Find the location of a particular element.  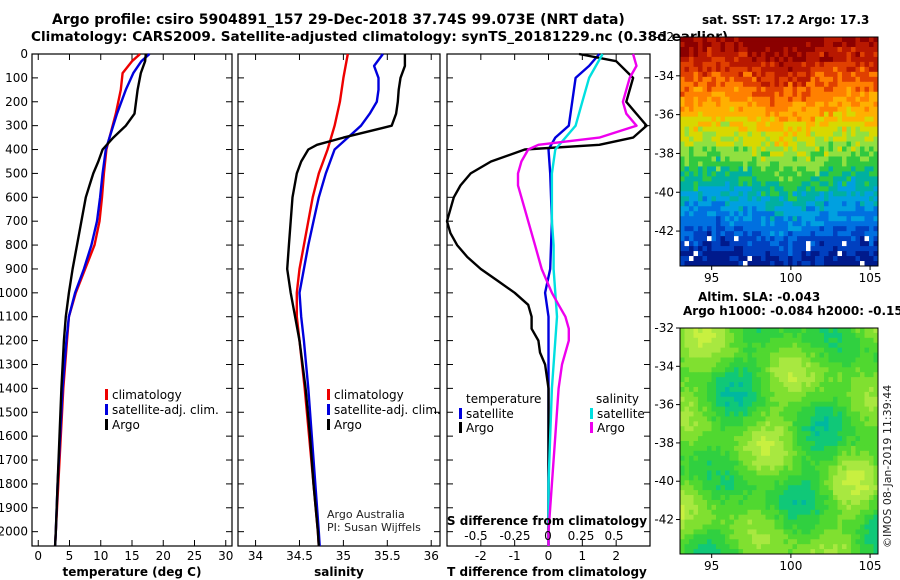

temp-xtick-label: 10 is located at coordinates (100, 556).